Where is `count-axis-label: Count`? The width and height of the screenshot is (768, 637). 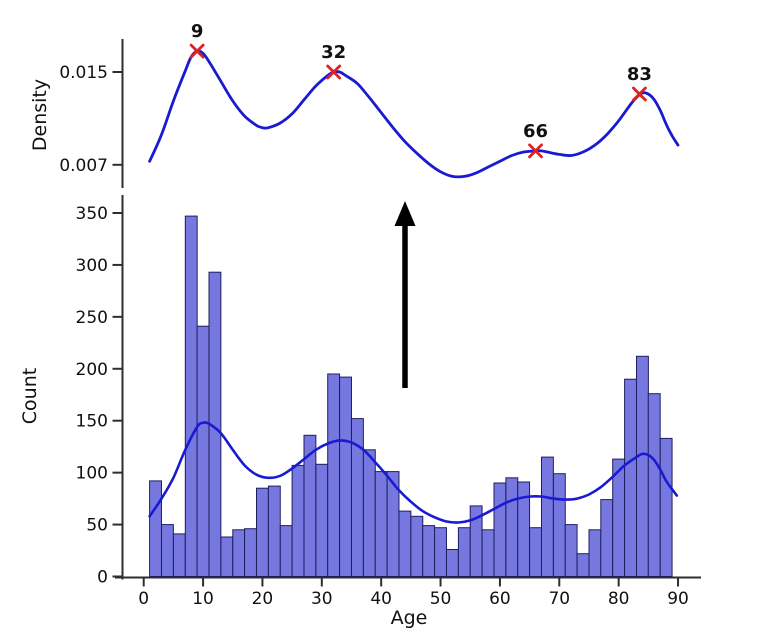 count-axis-label: Count is located at coordinates (30, 396).